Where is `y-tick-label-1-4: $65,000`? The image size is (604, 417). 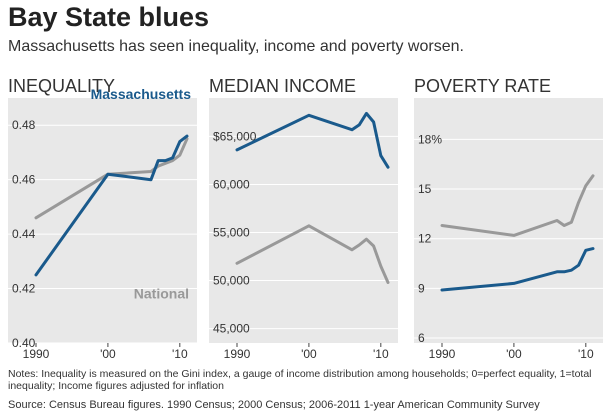
y-tick-label-1-4: $65,000 is located at coordinates (235, 136).